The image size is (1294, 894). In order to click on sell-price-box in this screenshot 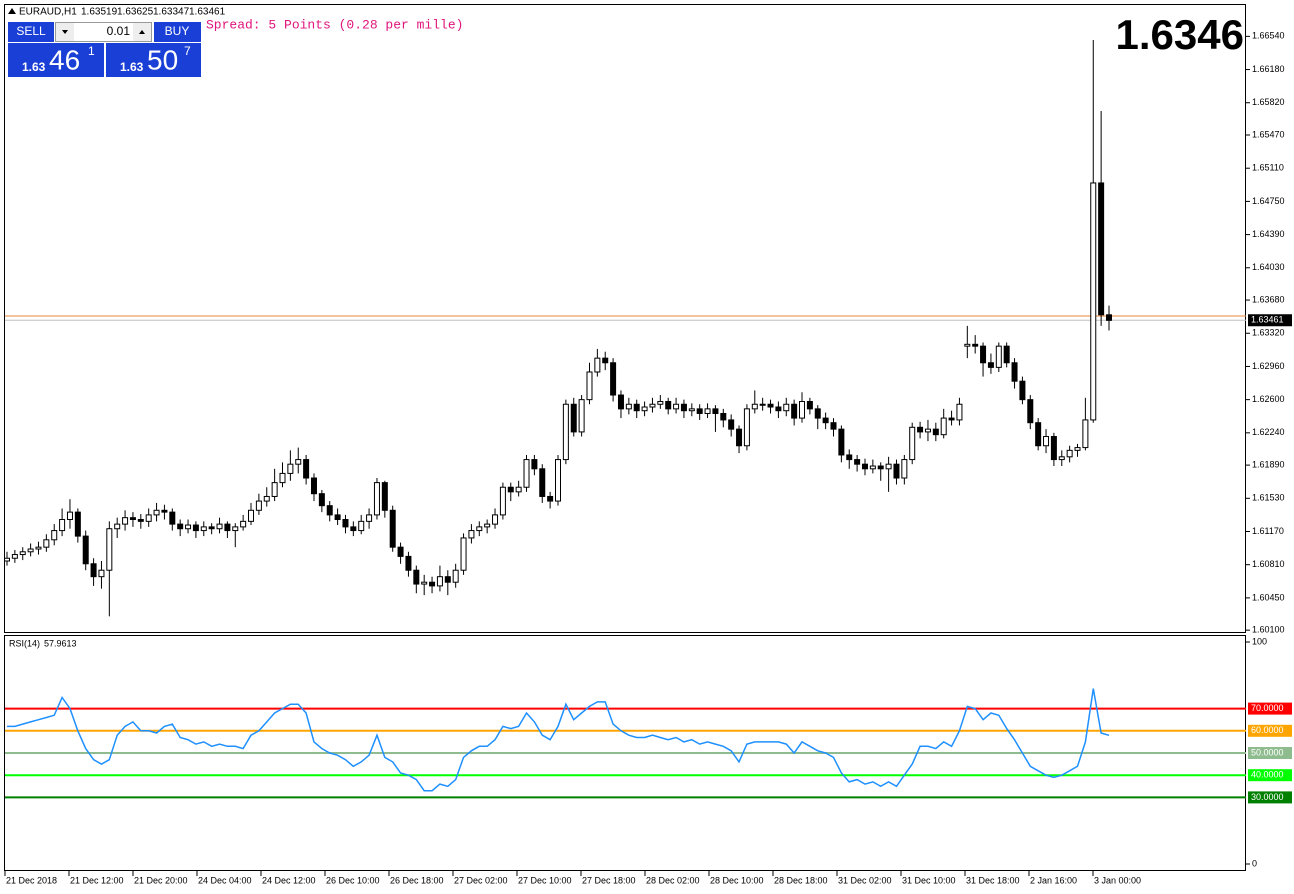, I will do `click(56, 60)`.